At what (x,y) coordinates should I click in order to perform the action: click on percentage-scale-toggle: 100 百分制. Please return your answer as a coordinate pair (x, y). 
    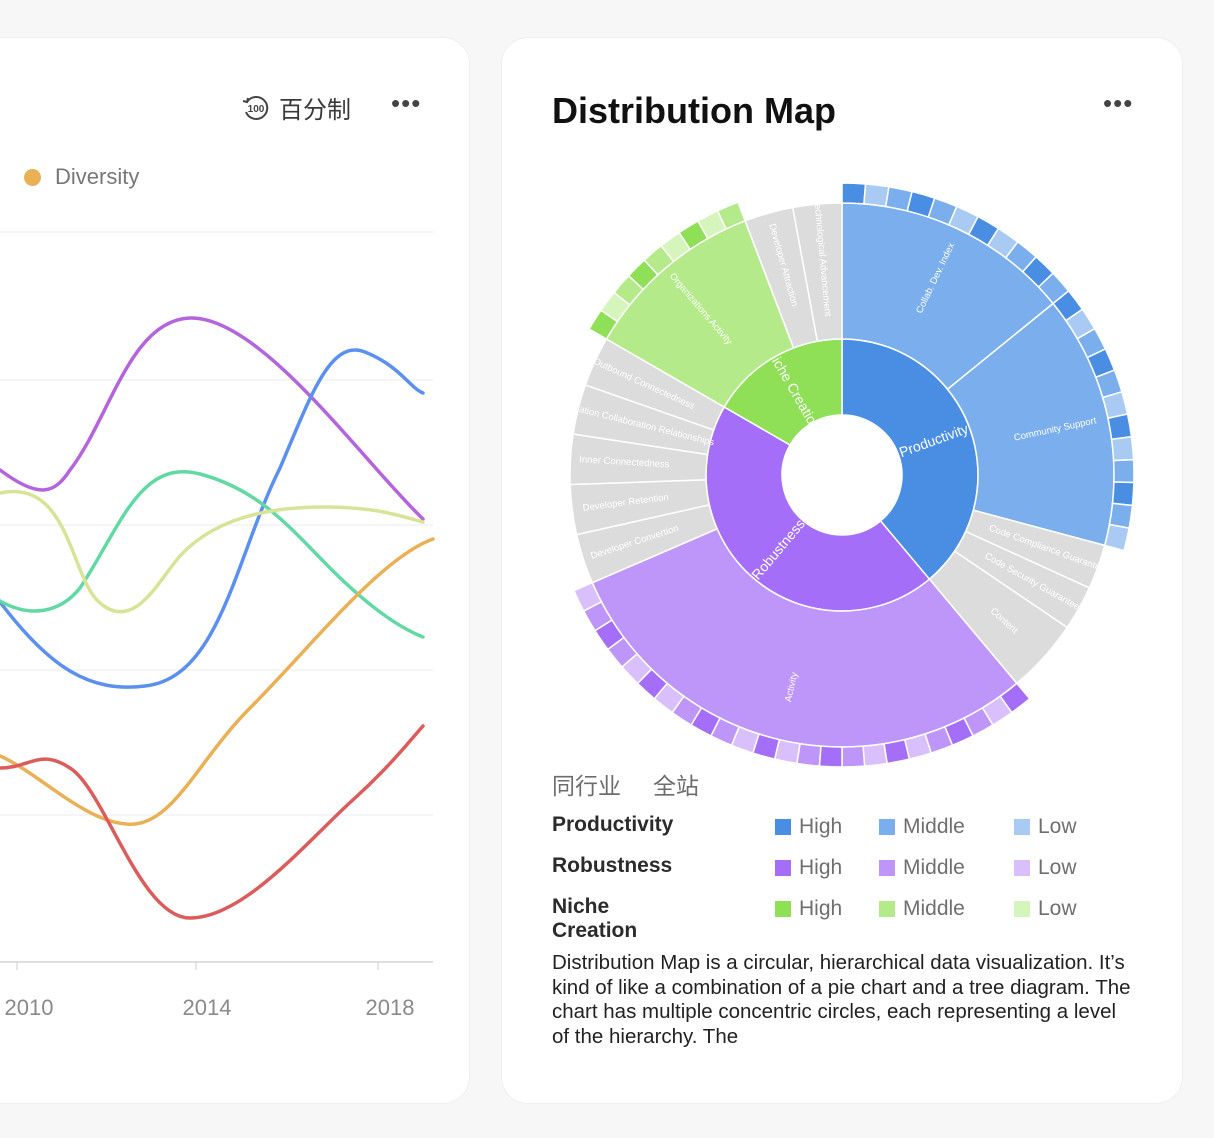
    Looking at the image, I should click on (296, 107).